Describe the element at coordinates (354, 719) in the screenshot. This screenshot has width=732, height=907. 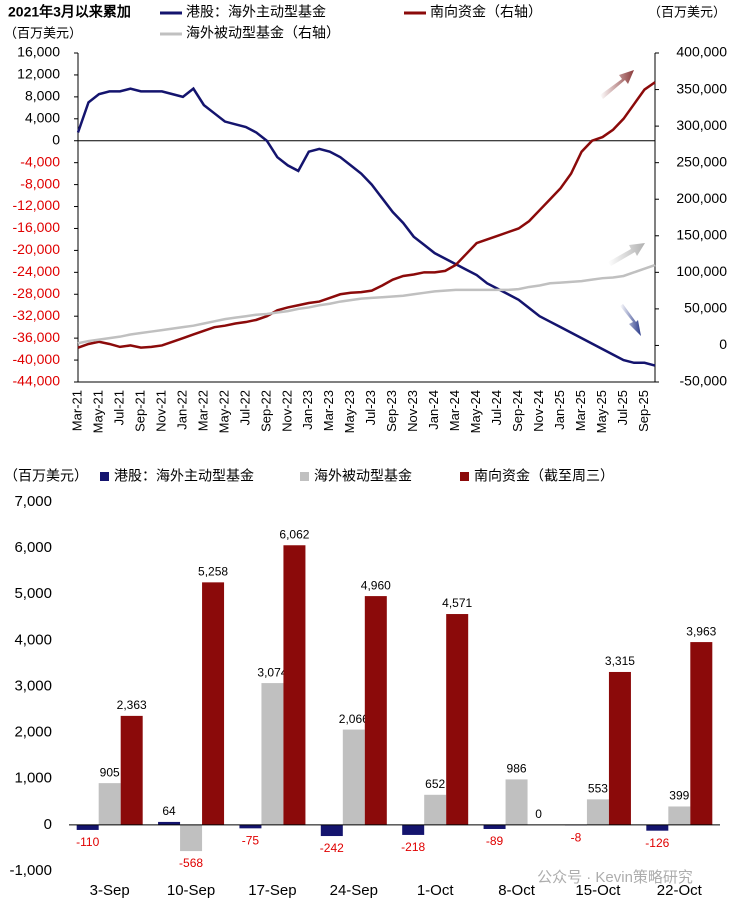
I see `value-label: 2,066` at that location.